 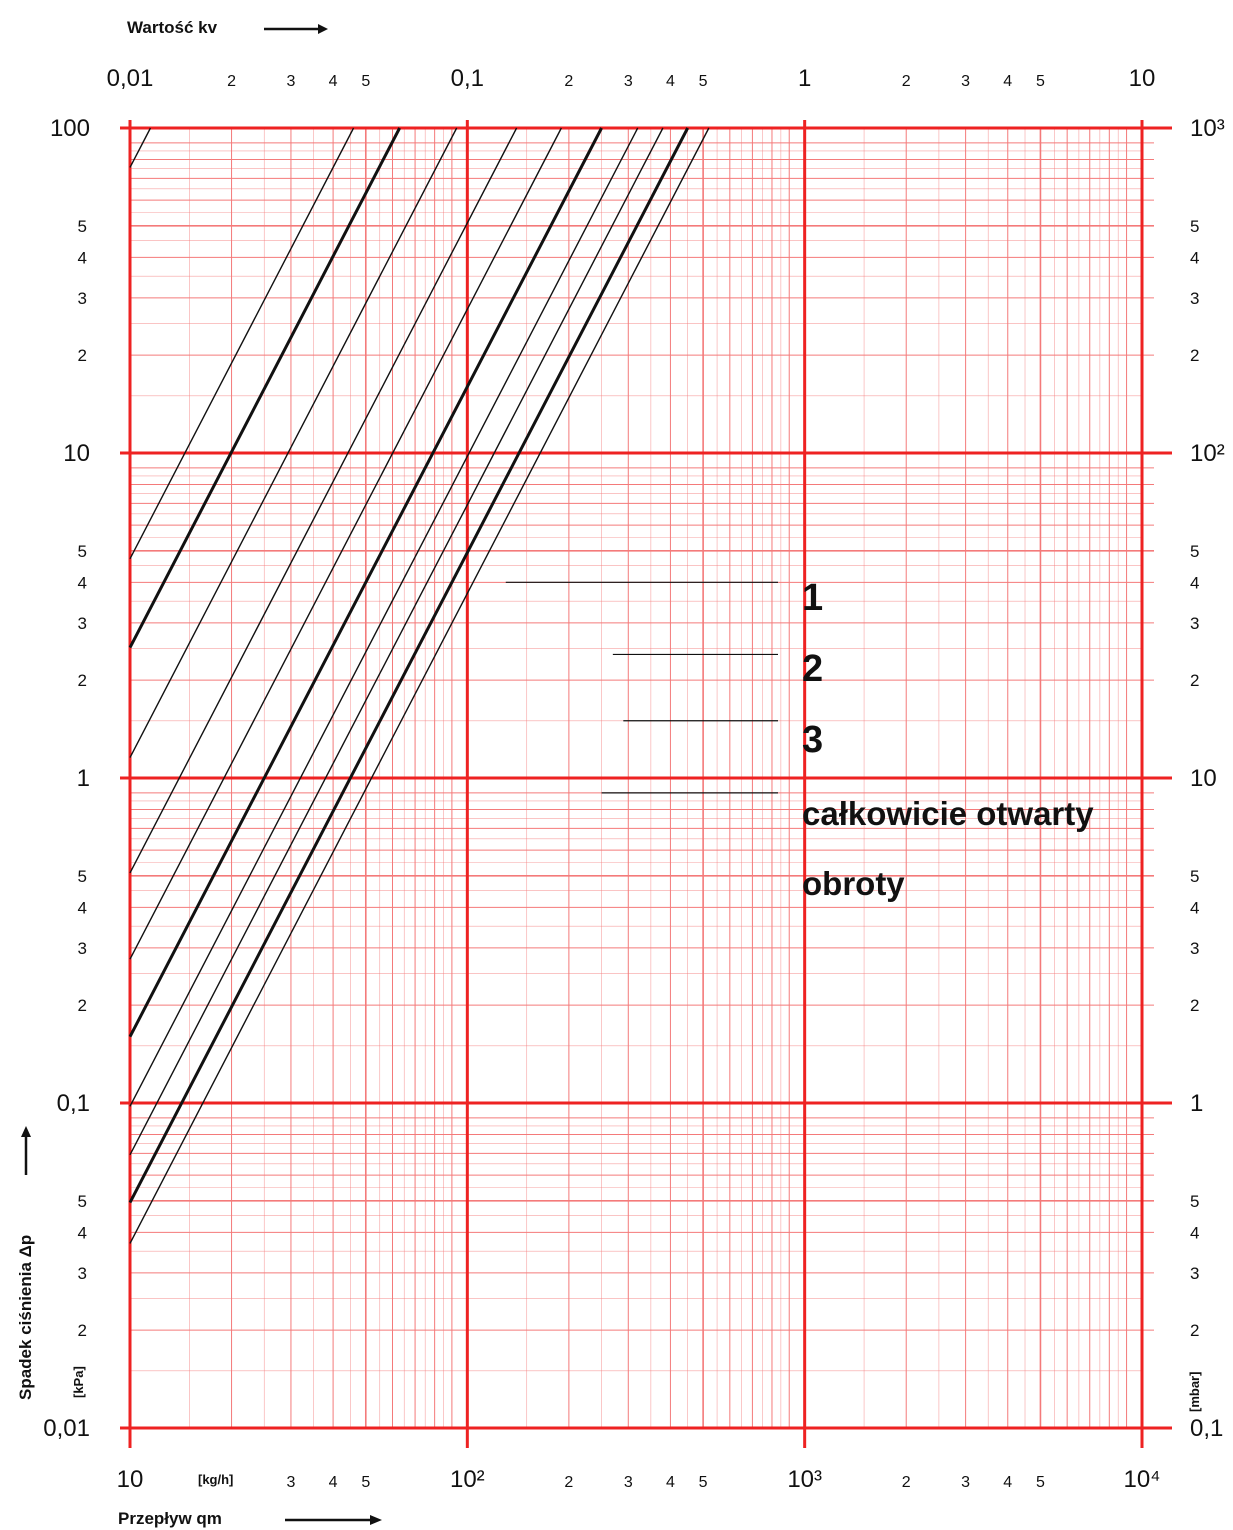 What do you see at coordinates (172, 27) in the screenshot?
I see `top-axis-title: Wartość kv` at bounding box center [172, 27].